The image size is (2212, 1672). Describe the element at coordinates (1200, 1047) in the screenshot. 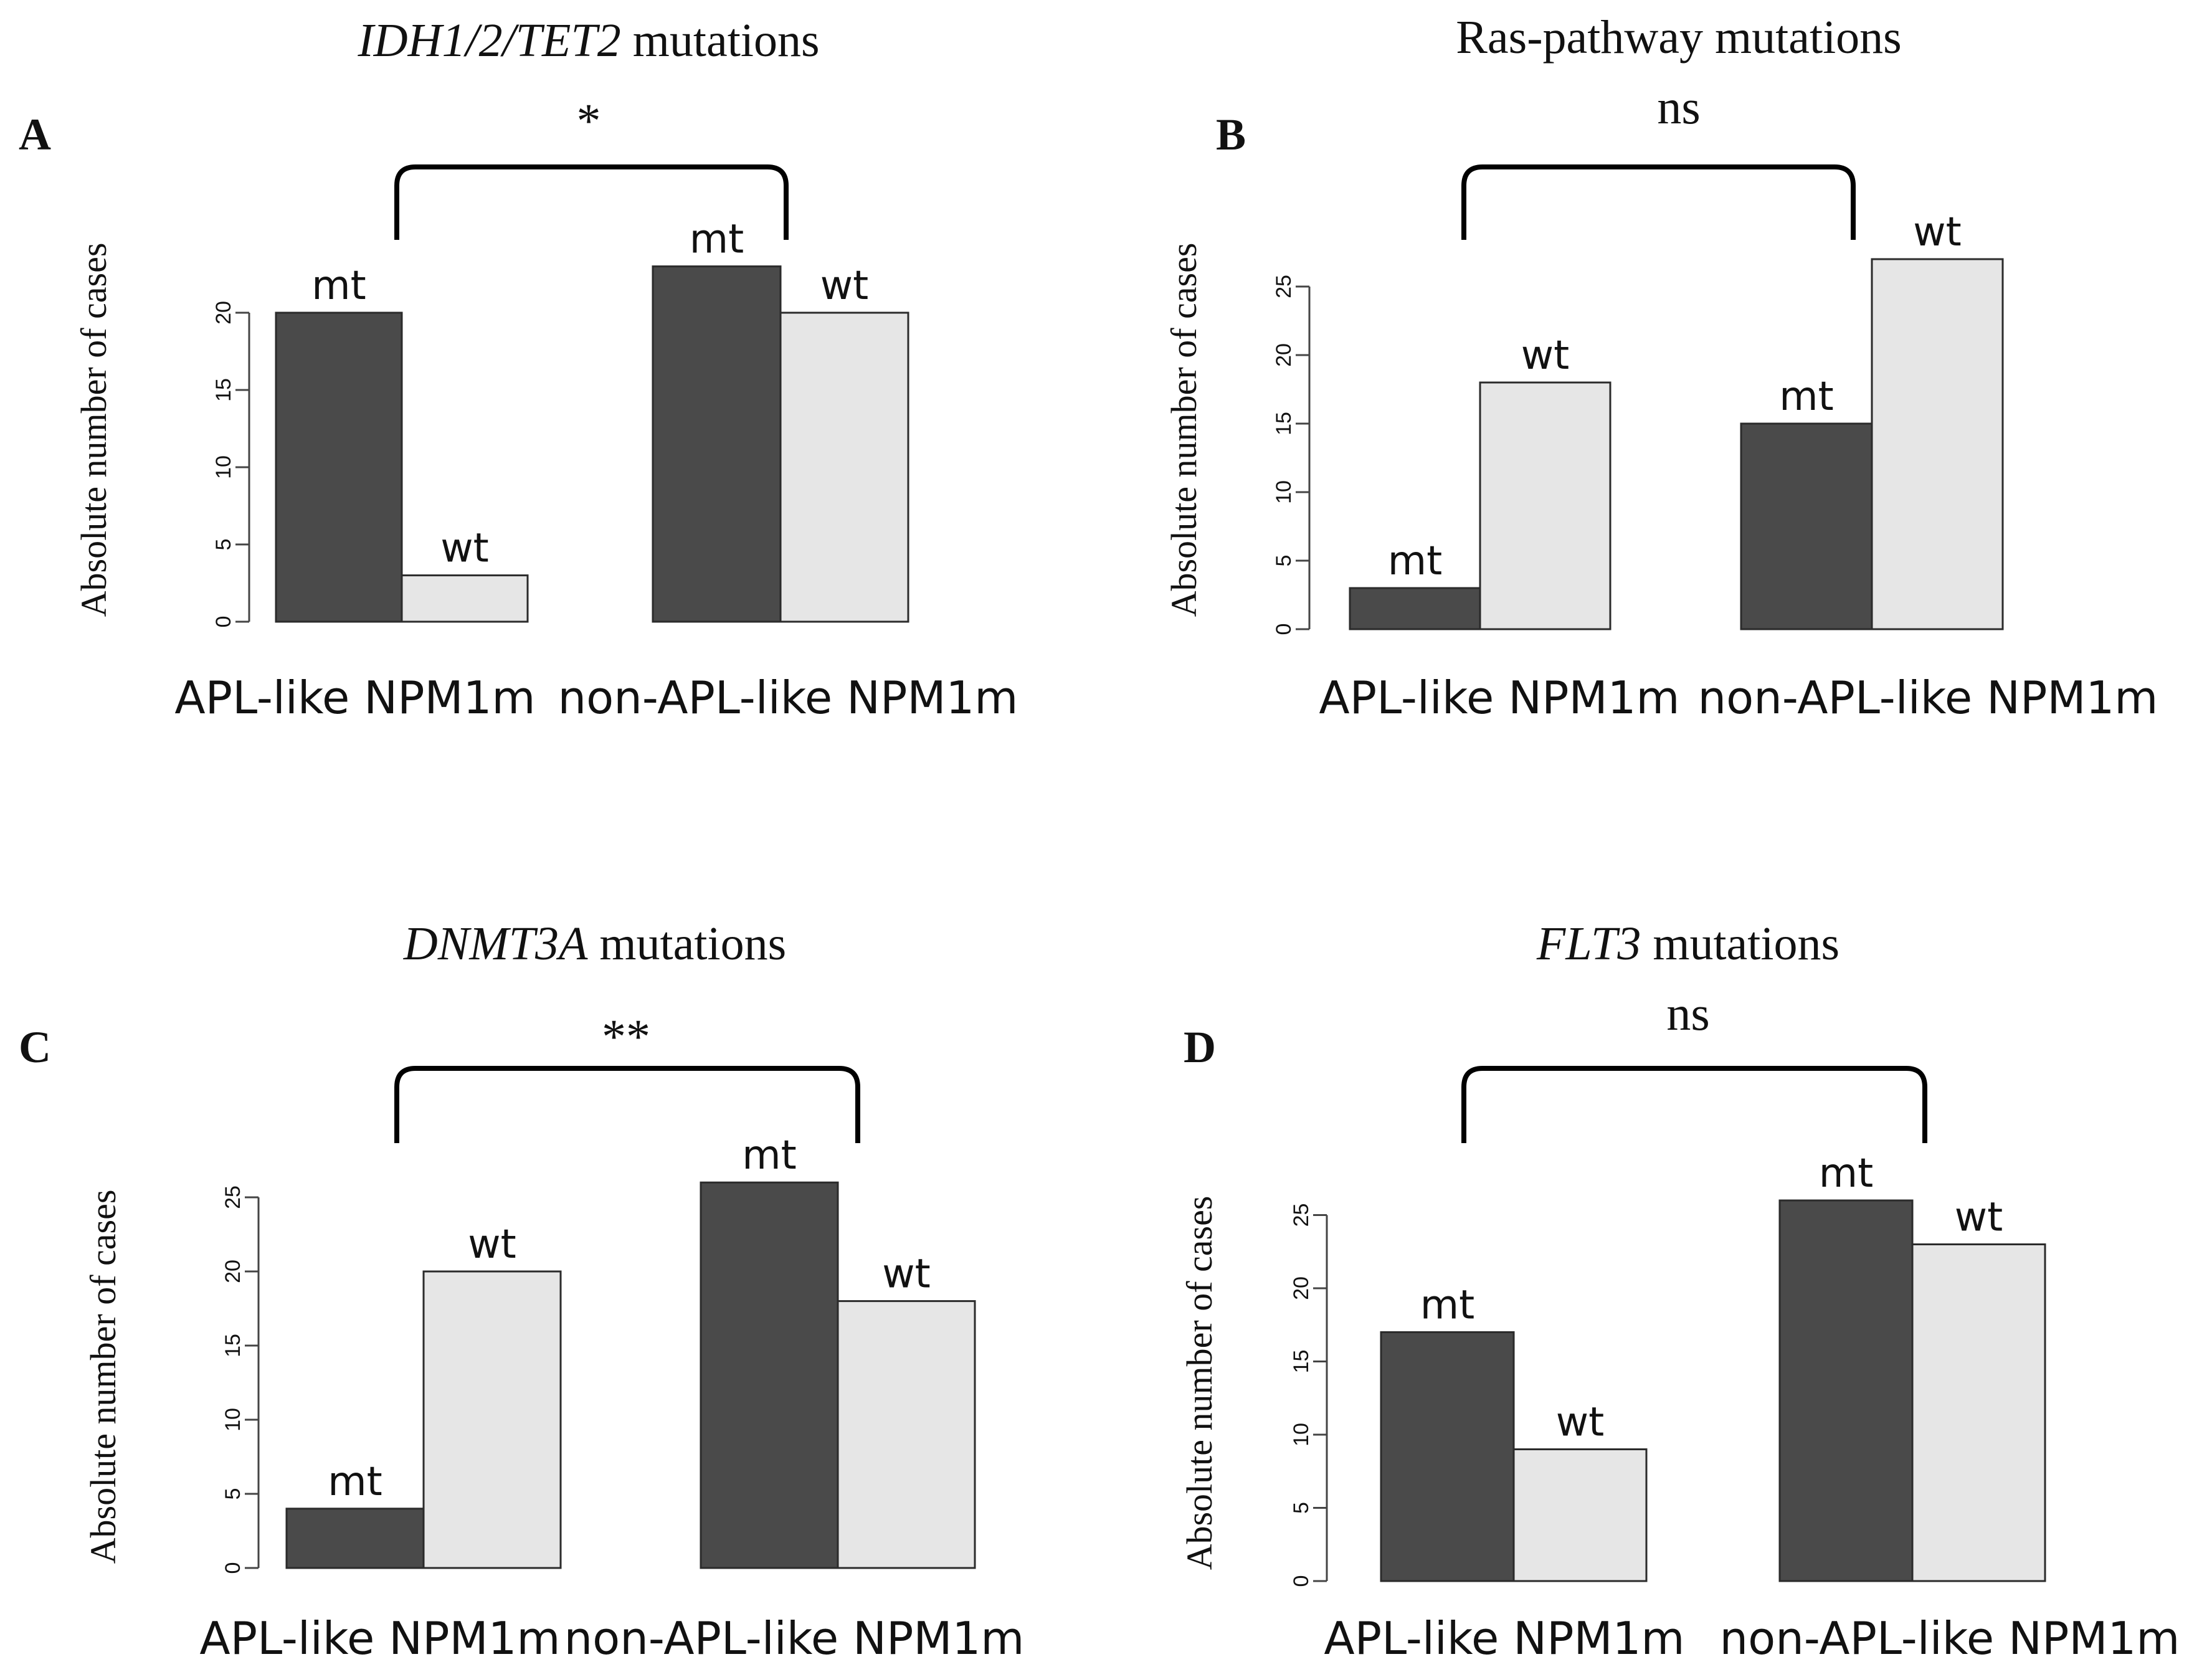

I see `panel-d-letter: D` at that location.